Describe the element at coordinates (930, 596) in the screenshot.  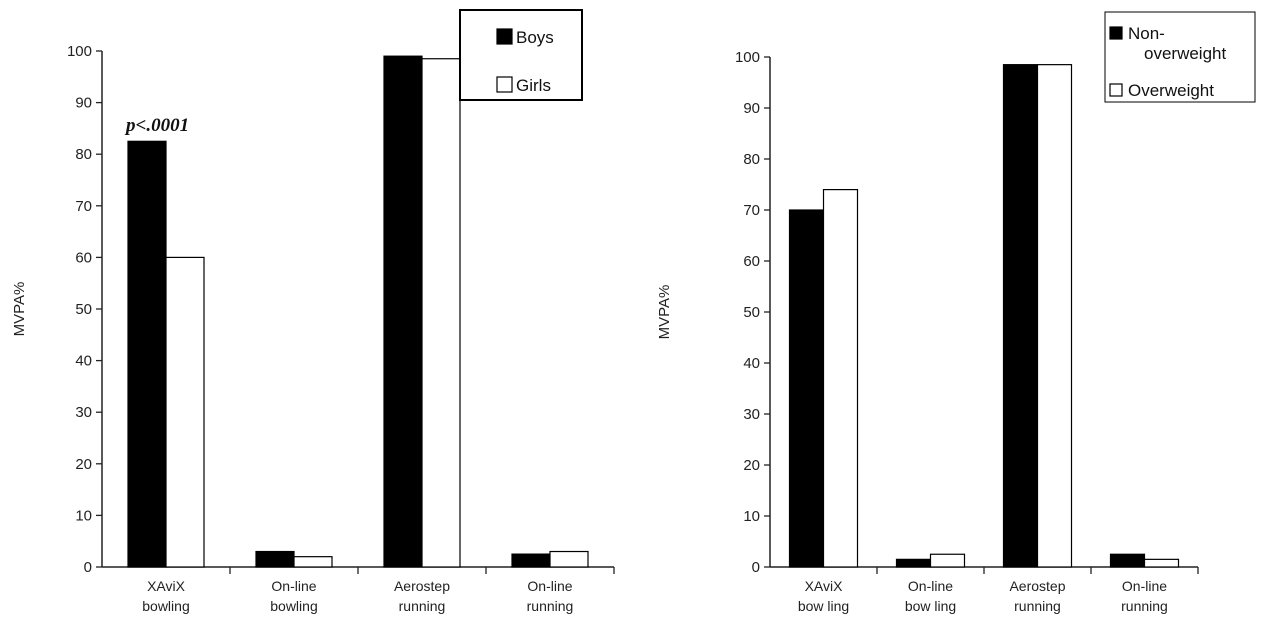
I see `x-category-label: On-line bow ling` at that location.